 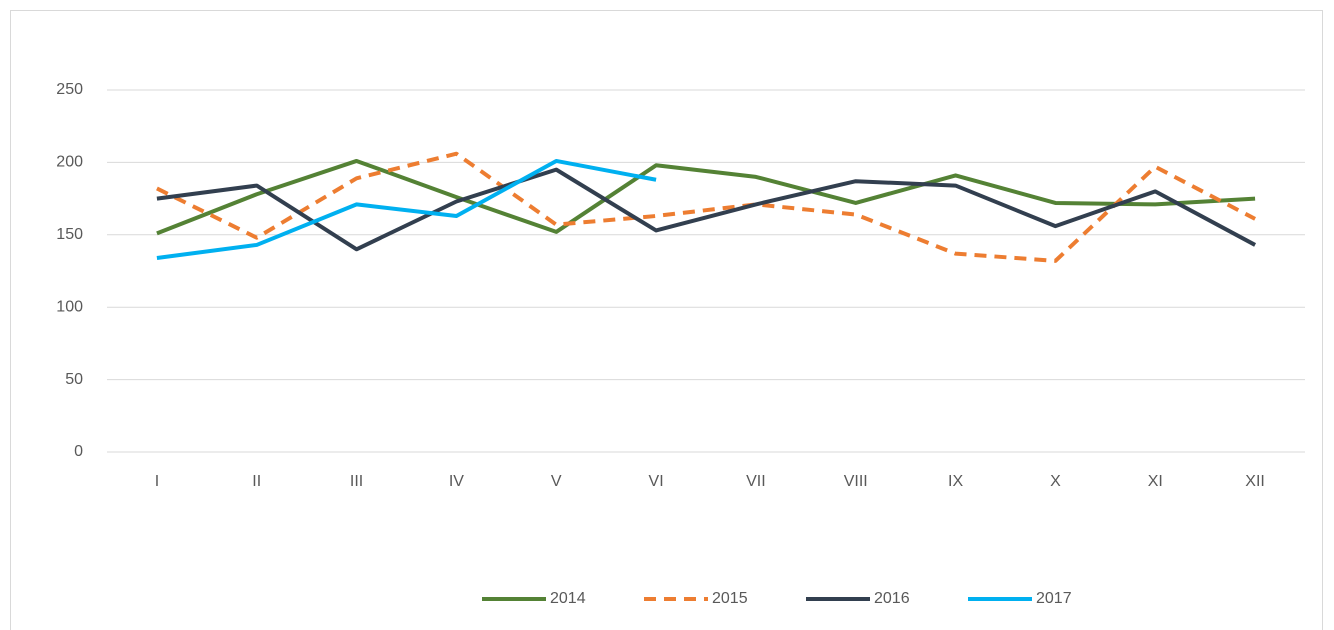 What do you see at coordinates (69, 306) in the screenshot?
I see `y-tick-label: 100` at bounding box center [69, 306].